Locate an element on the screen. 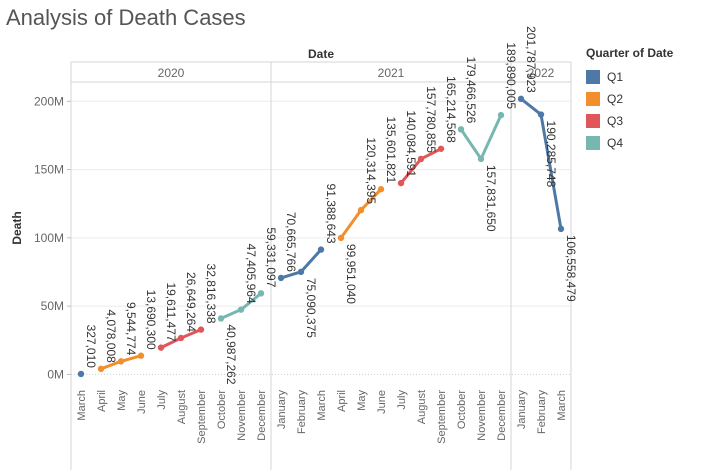 This screenshot has width=723, height=470. data-label: 70,665,766 is located at coordinates (291, 242).